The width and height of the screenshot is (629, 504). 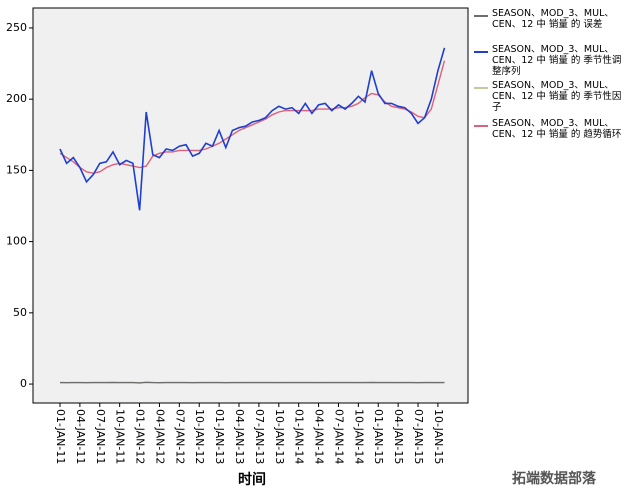 I want to click on x-tick-label: 07-JAN-11, so click(x=100, y=436).